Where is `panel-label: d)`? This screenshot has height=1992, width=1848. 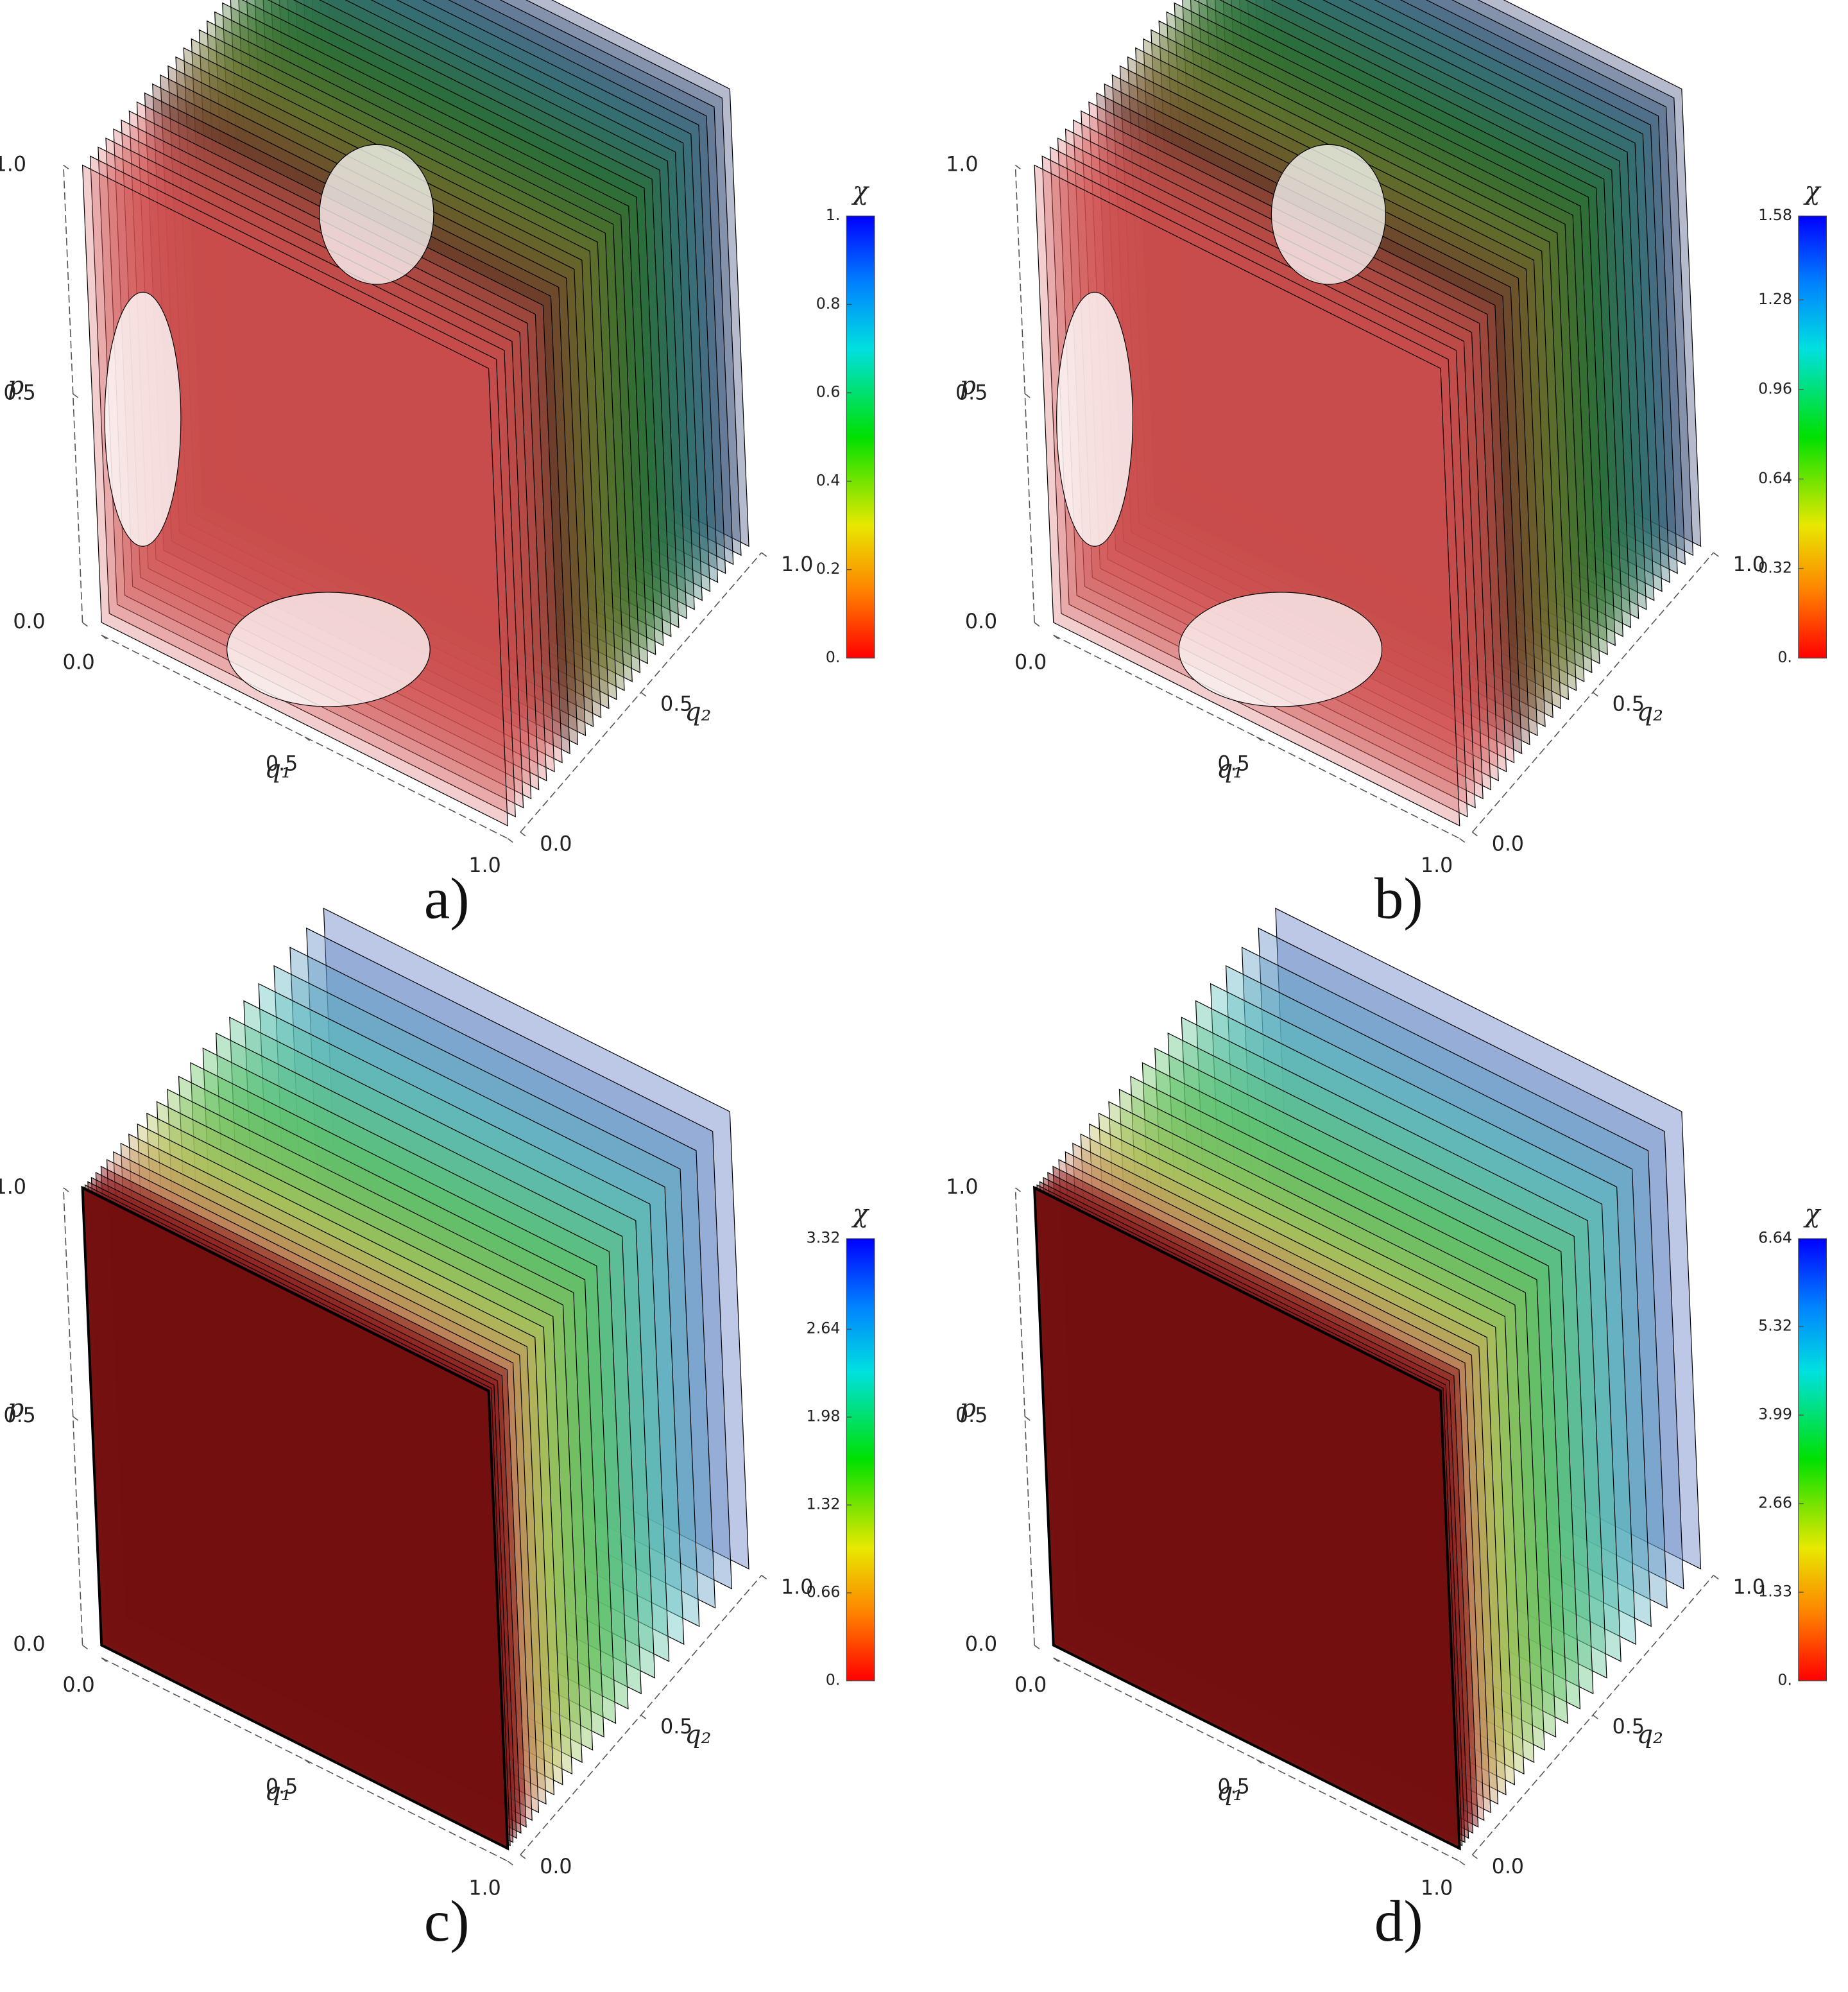 panel-label: d) is located at coordinates (1398, 1921).